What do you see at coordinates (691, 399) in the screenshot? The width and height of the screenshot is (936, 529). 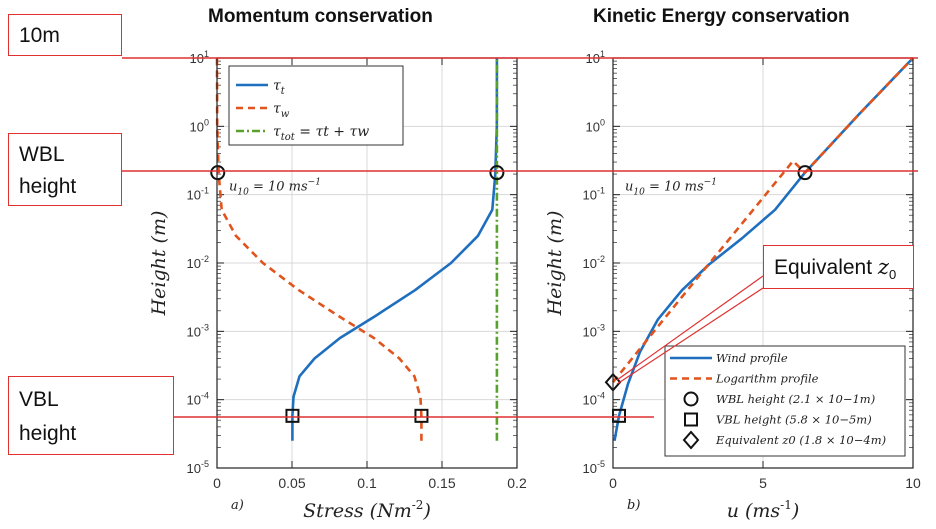 I see `legend-marker-circle` at bounding box center [691, 399].